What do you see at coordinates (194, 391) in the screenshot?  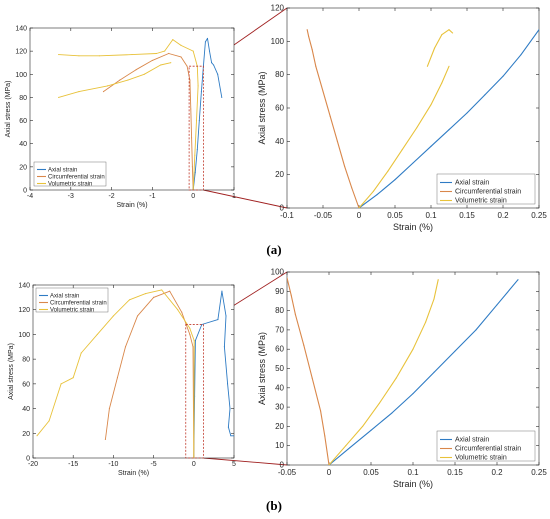 I see `zoom-box` at bounding box center [194, 391].